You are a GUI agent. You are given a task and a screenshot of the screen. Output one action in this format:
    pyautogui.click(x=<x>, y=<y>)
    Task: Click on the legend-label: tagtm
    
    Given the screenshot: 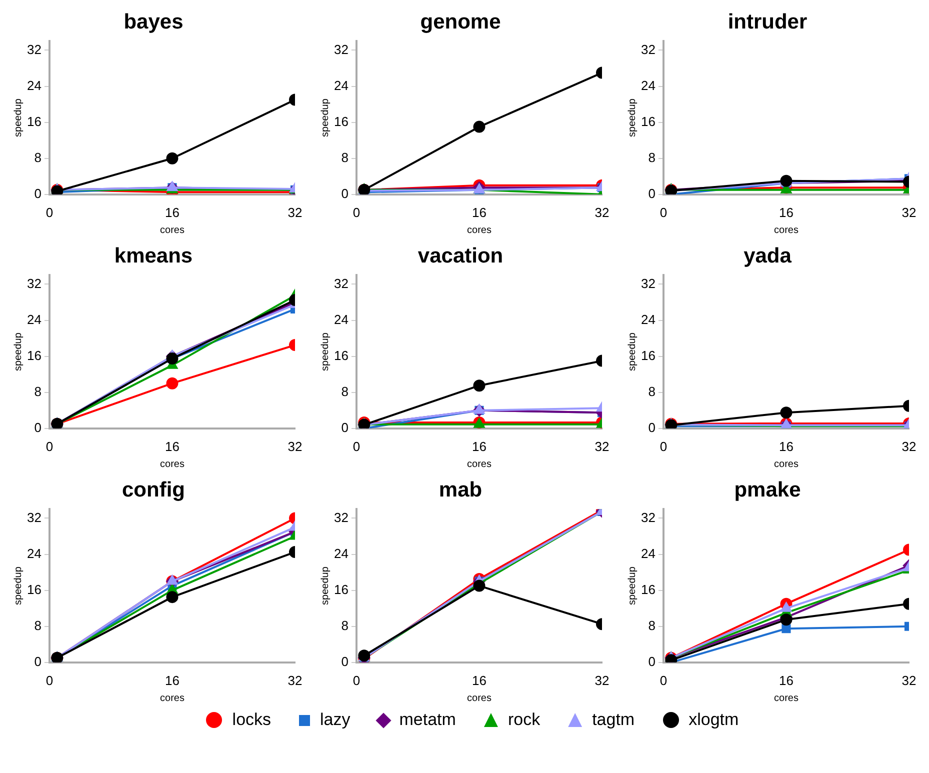 What is the action you would take?
    pyautogui.click(x=613, y=720)
    